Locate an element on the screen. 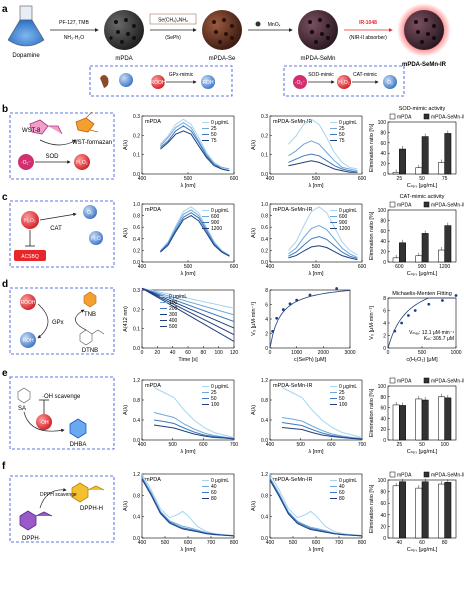 The image size is (464, 605). scheme-box-b is located at coordinates (62, 146).